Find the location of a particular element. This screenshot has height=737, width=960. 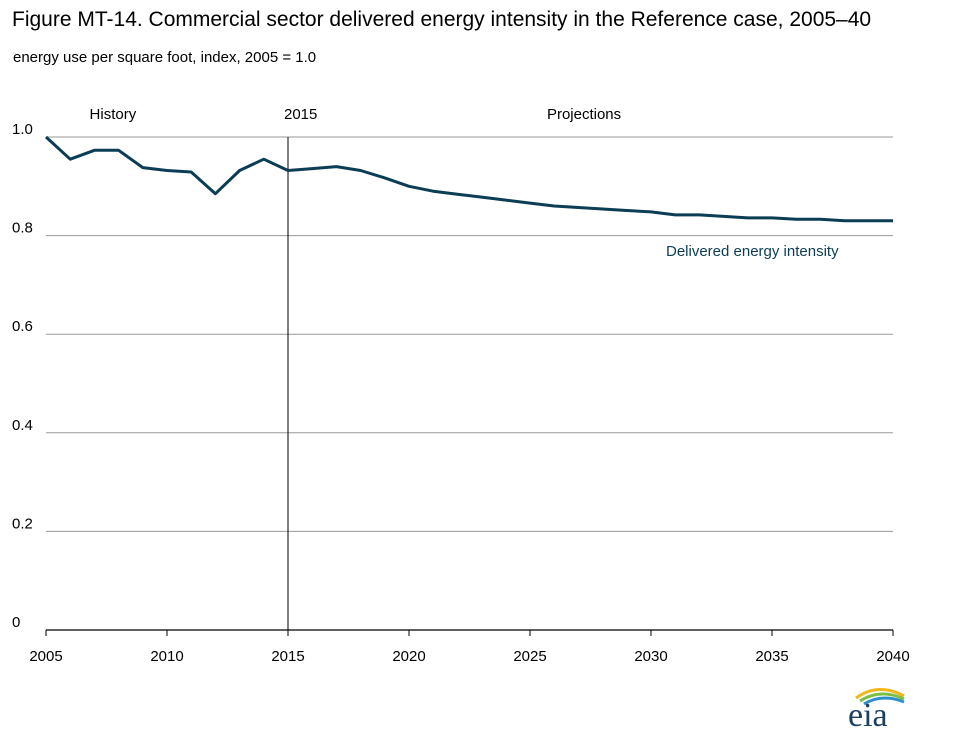

x-tick-label: 2015 is located at coordinates (287, 656).